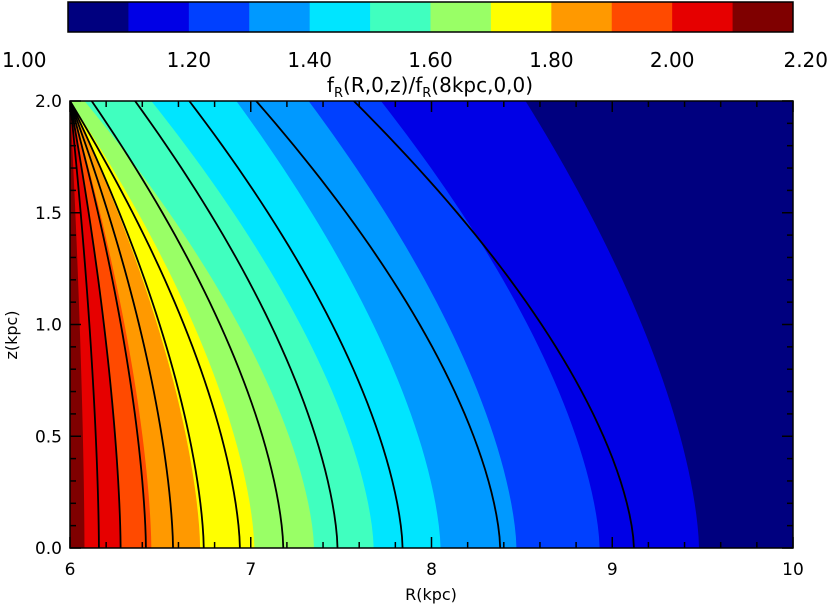 Image resolution: width=830 pixels, height=607 pixels. Describe the element at coordinates (11, 334) in the screenshot. I see `y-axis-label: z(kpc)` at that location.